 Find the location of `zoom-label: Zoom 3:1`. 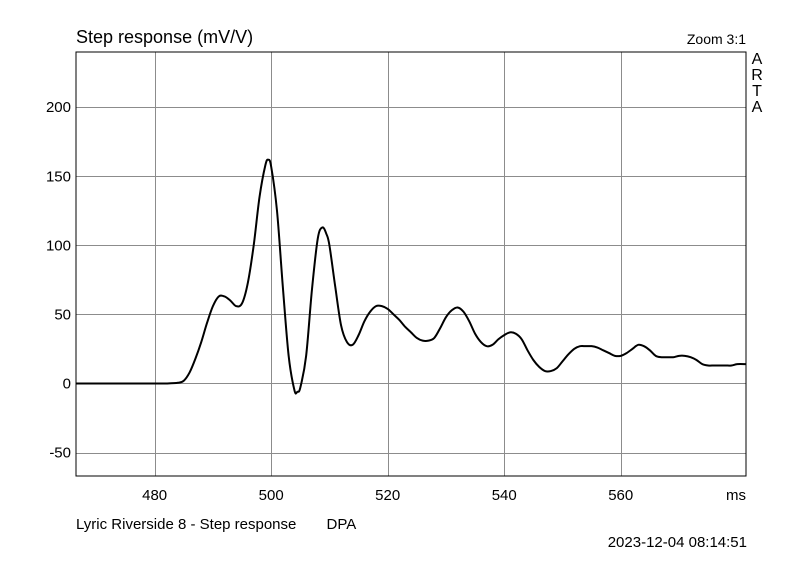

zoom-label: Zoom 3:1 is located at coordinates (716, 39).